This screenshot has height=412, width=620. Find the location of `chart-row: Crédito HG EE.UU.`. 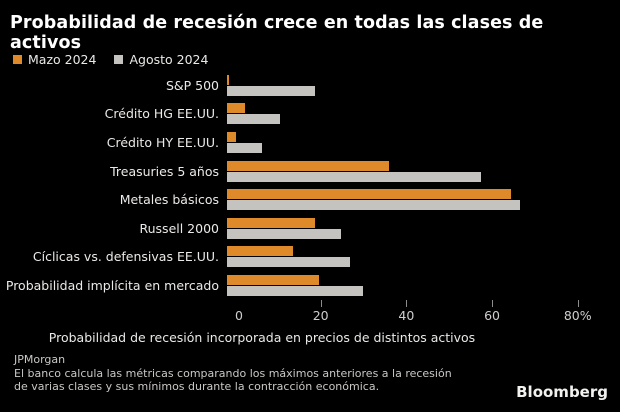

chart-row: Crédito HG EE.UU. is located at coordinates (306, 114).